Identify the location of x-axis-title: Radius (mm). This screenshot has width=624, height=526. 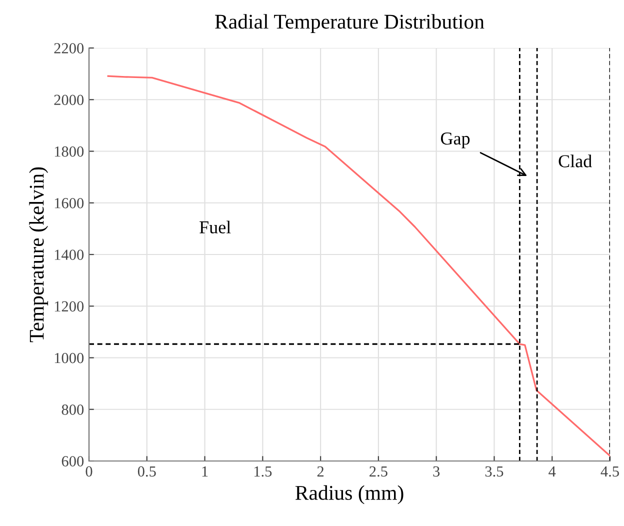
(349, 494).